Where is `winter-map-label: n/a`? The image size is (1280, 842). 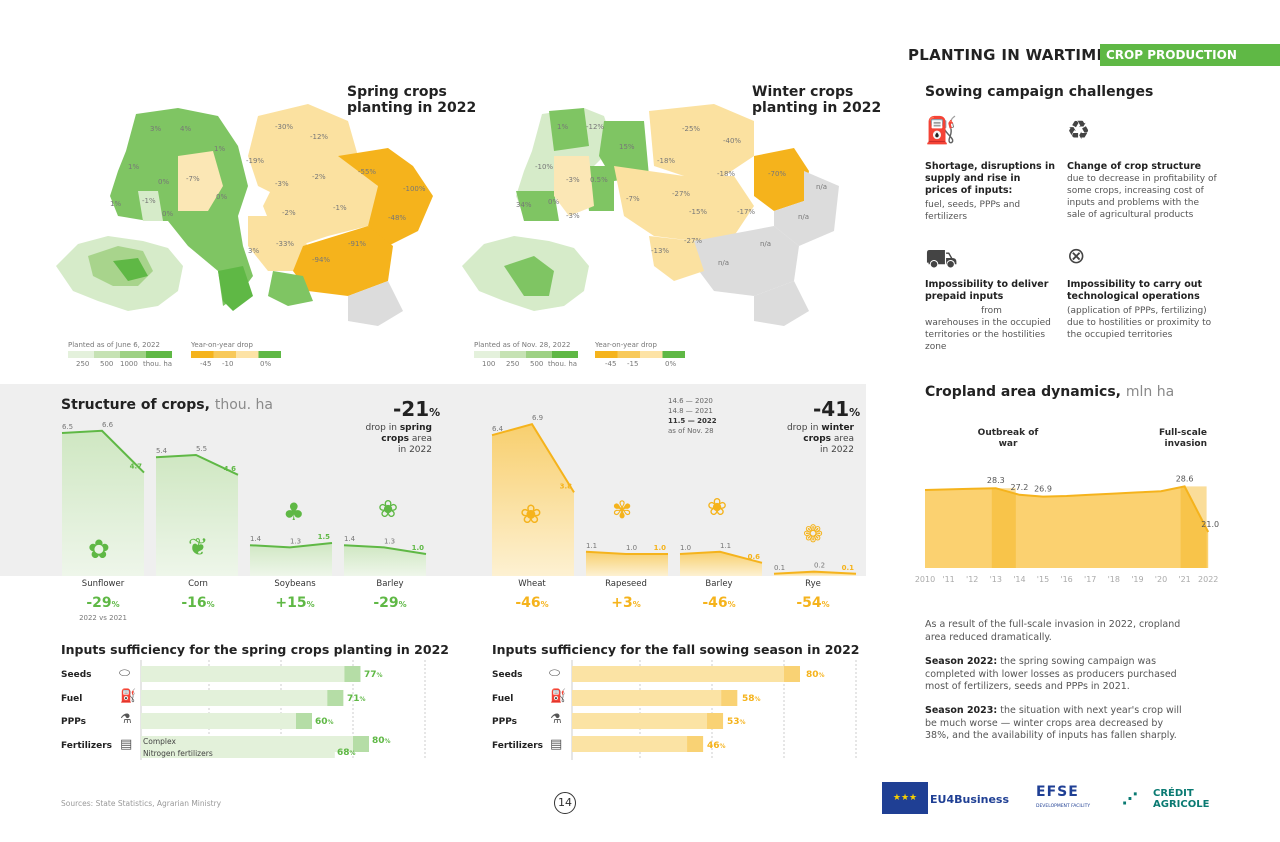
winter-map-label: n/a is located at coordinates (822, 187).